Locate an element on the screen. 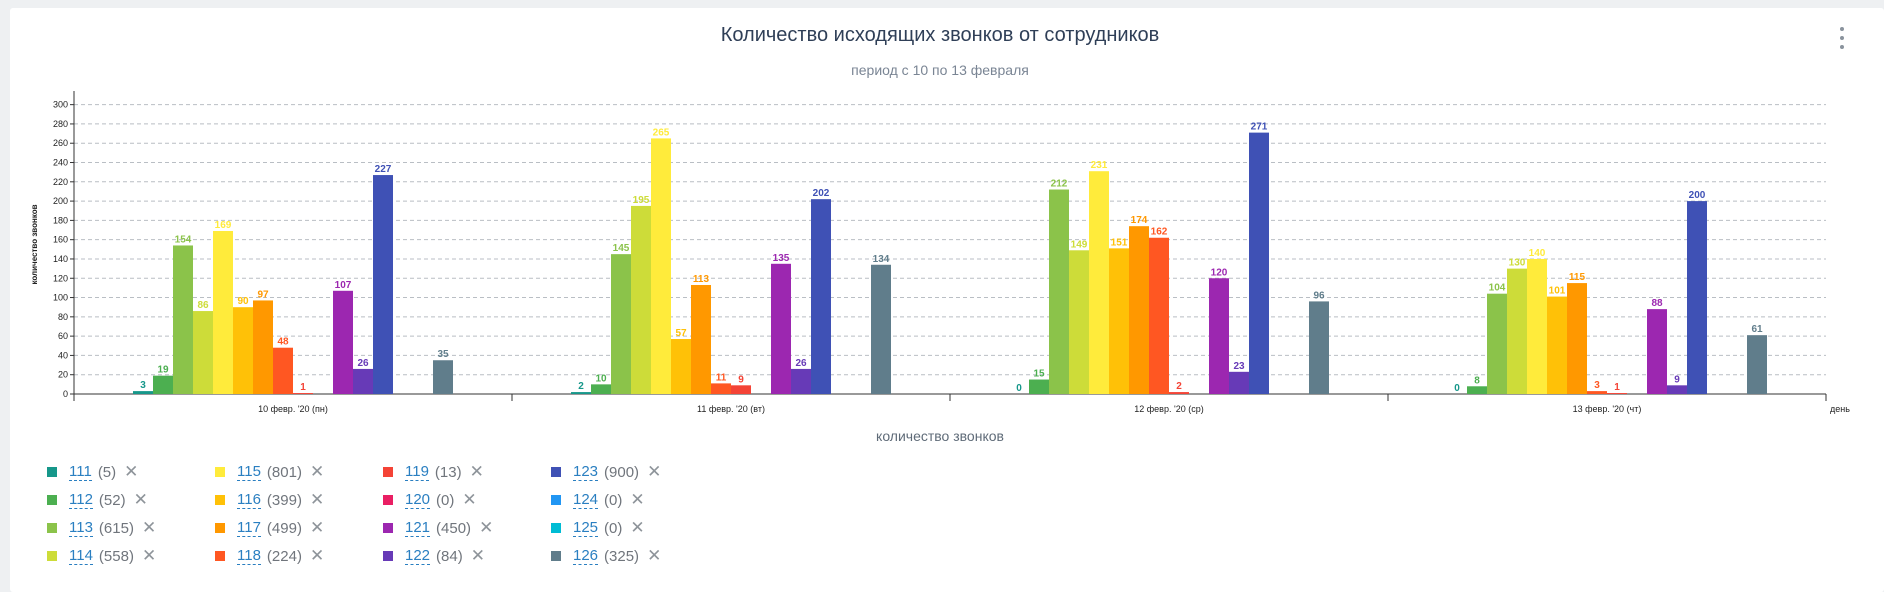 The width and height of the screenshot is (1884, 592). legend-series-link: 116 is located at coordinates (249, 499).